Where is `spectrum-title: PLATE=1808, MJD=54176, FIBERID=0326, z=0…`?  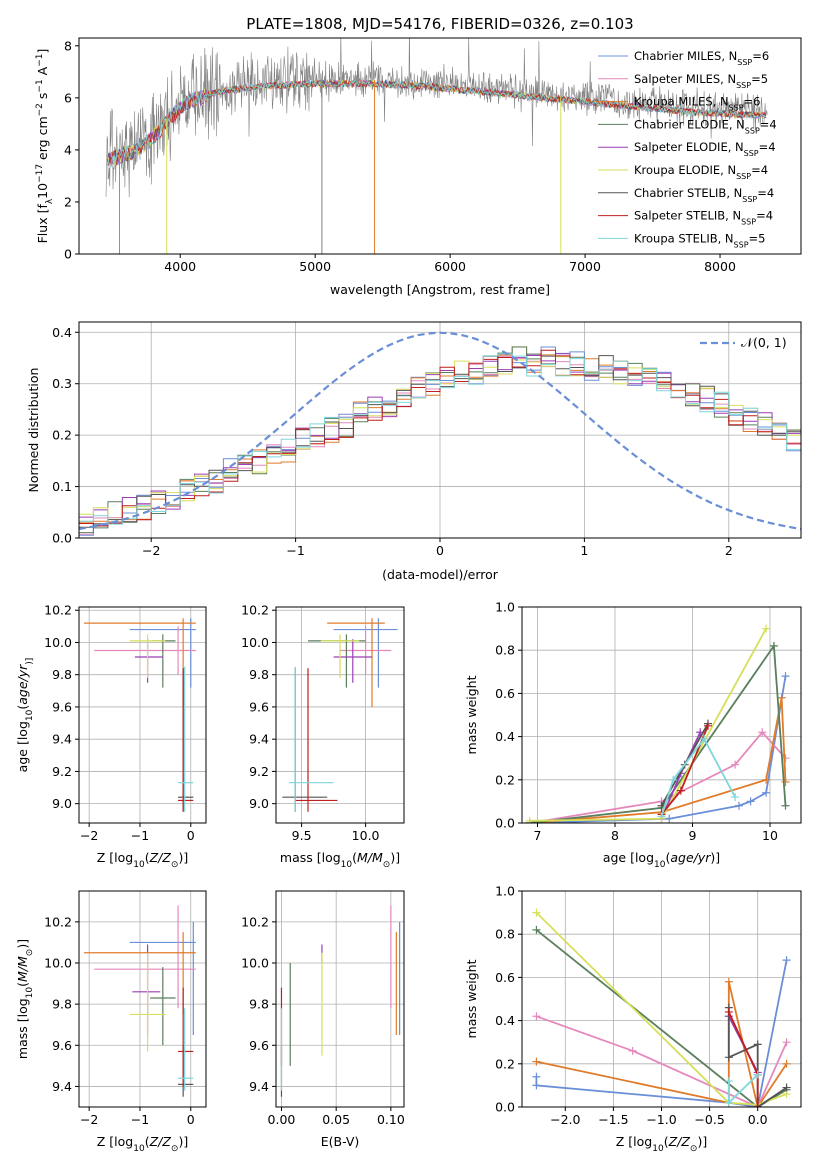
spectrum-title: PLATE=1808, MJD=54176, FIBERID=0326, z=0… is located at coordinates (439, 24).